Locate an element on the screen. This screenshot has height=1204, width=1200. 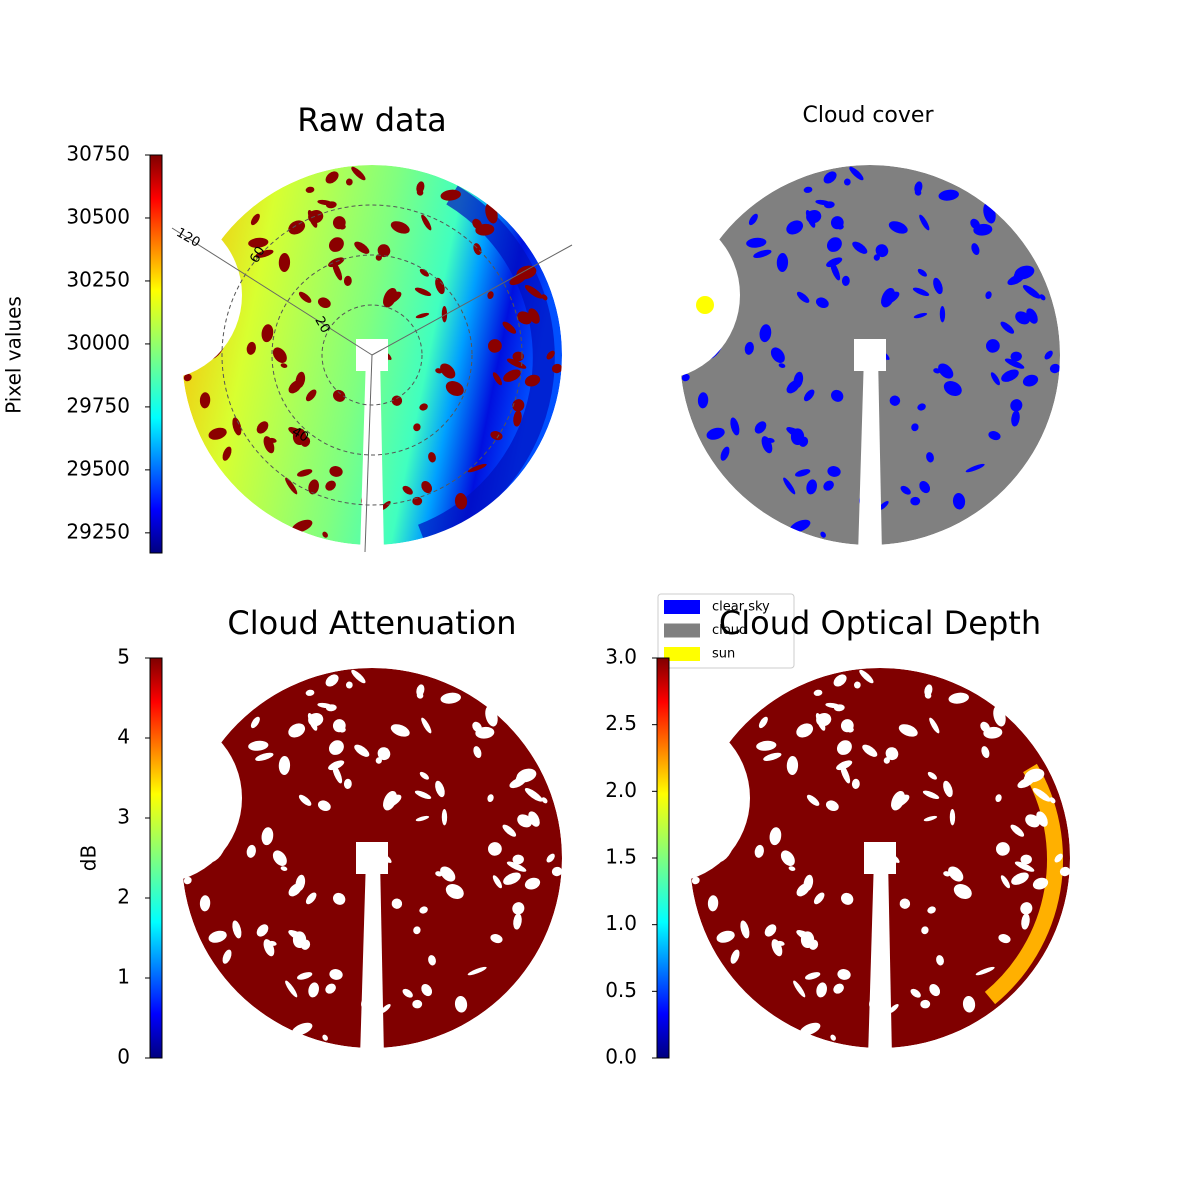
colorbar-tick-label: 29750 is located at coordinates (98, 405).